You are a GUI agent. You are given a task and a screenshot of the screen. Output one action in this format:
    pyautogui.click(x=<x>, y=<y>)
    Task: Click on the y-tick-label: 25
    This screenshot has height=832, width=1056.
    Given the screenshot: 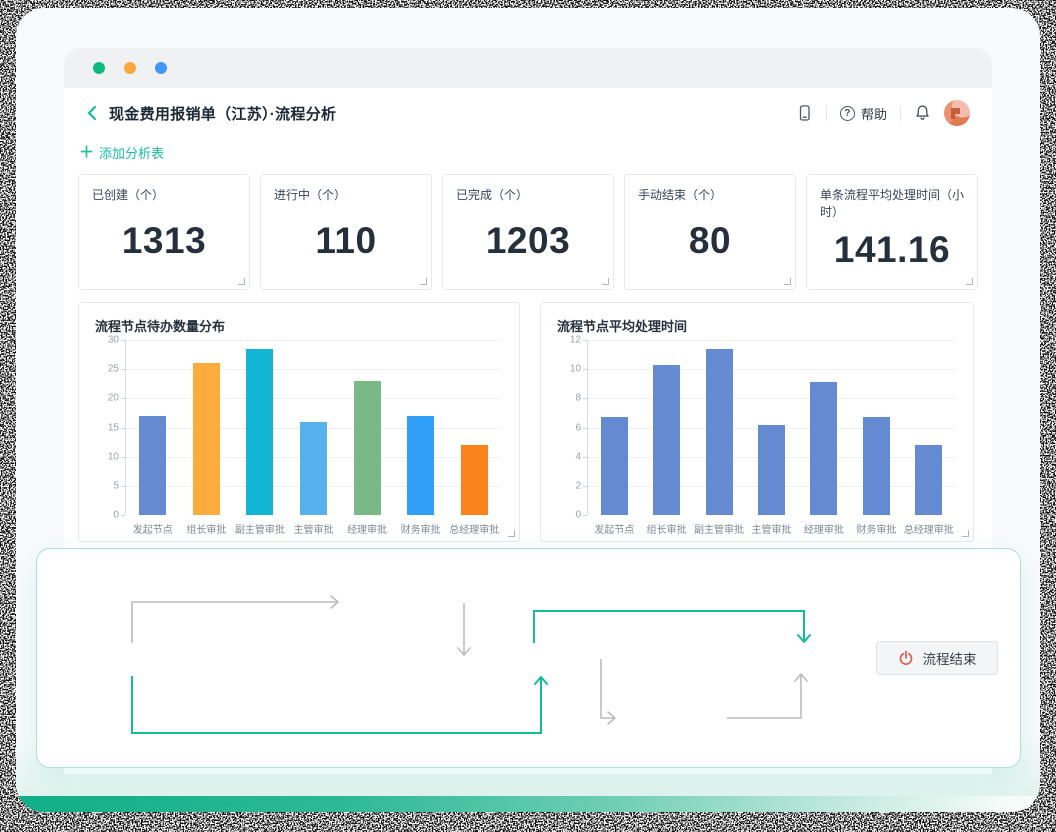 What is the action you would take?
    pyautogui.click(x=113, y=369)
    